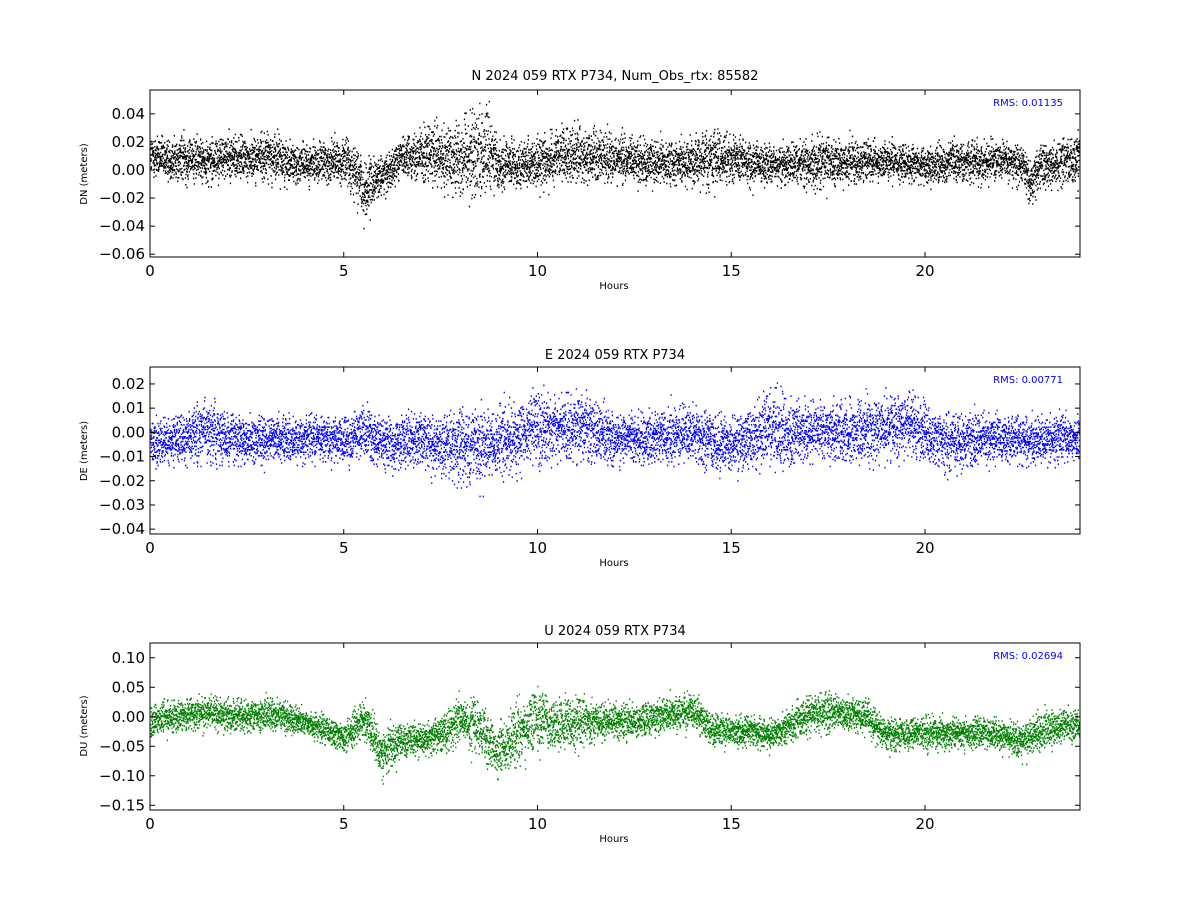  I want to click on panel-up-rms-label: RMS: 0.02694, so click(1028, 656).